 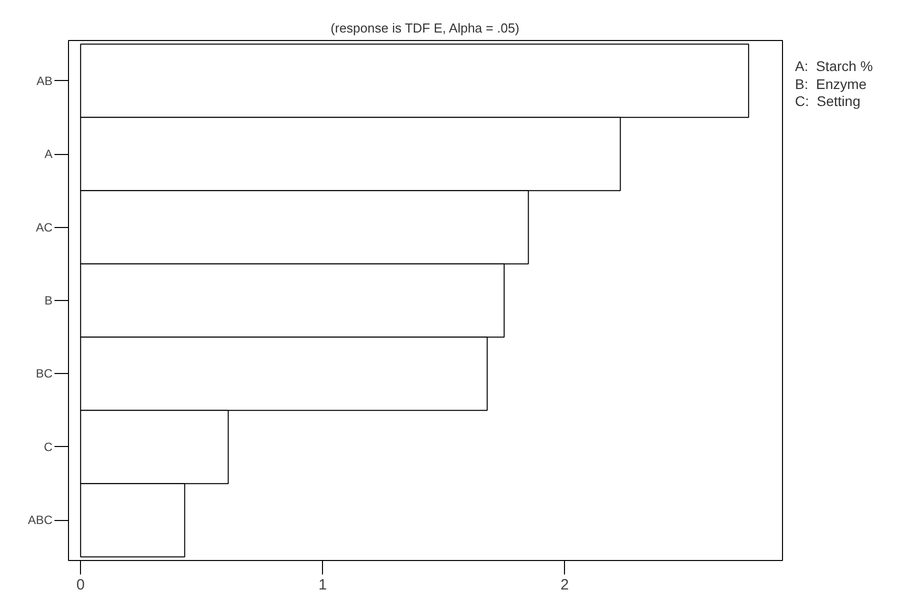 What do you see at coordinates (40, 520) in the screenshot?
I see `y-tick-label: ABC` at bounding box center [40, 520].